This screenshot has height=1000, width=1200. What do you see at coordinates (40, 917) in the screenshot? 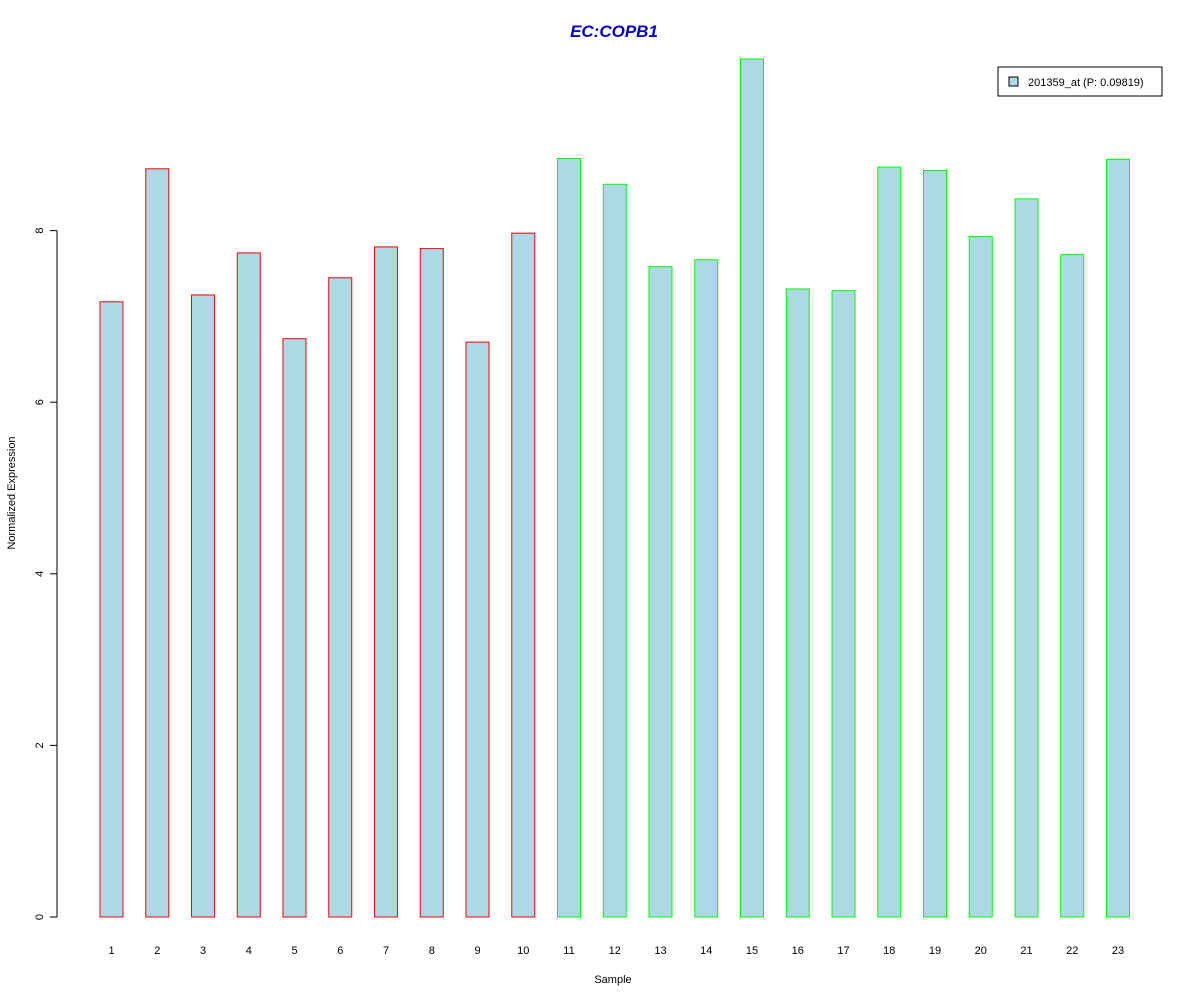
I see `y-tick-label: 0` at bounding box center [40, 917].